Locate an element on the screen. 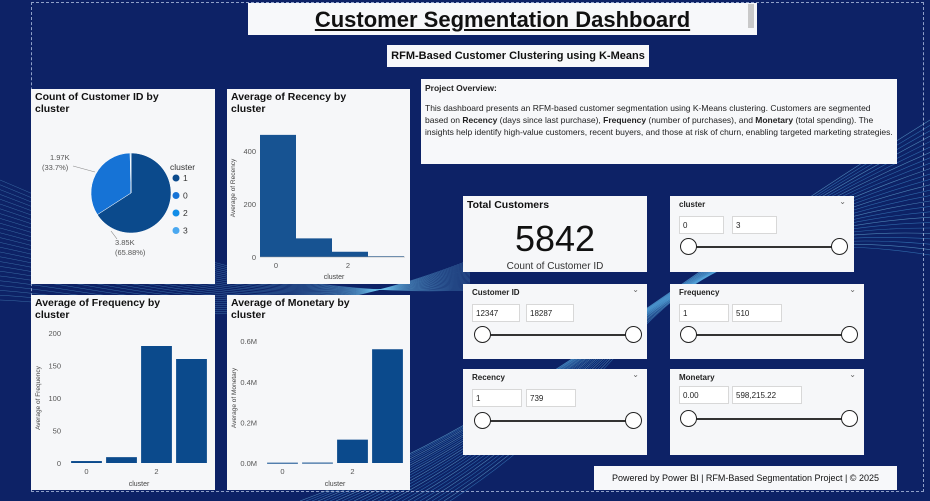  kpi-title: Total Customers is located at coordinates (508, 205).